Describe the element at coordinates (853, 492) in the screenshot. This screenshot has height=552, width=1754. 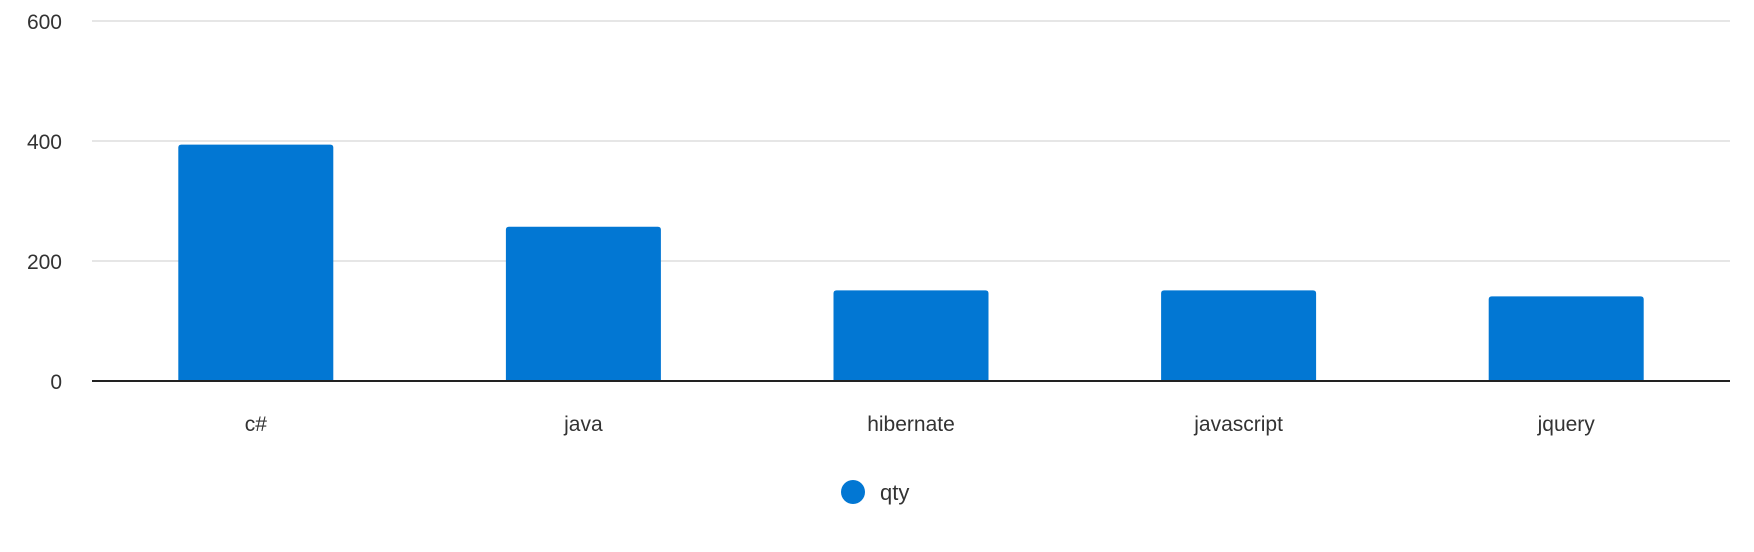
I see `legend-swatch-qty` at that location.